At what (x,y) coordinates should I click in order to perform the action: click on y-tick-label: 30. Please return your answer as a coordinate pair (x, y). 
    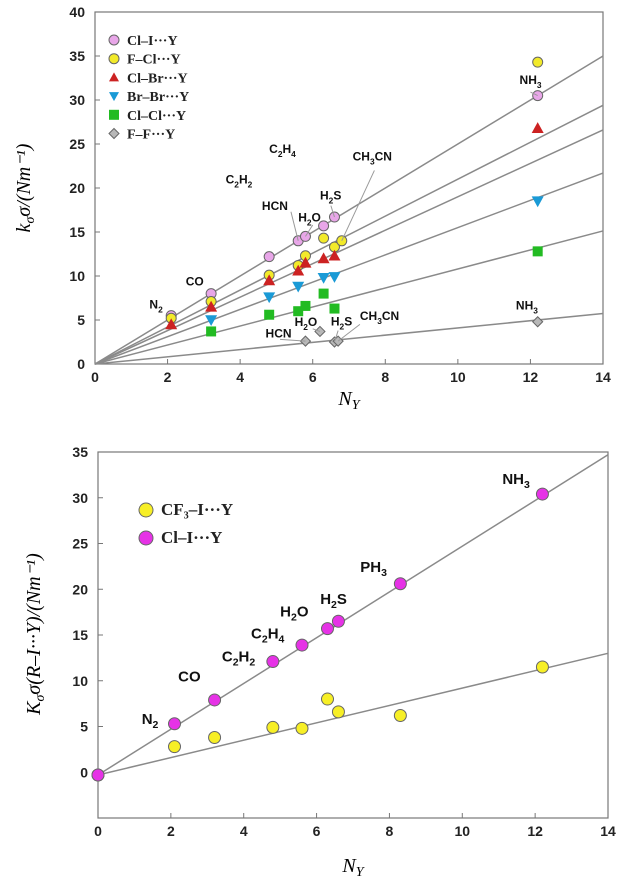
    Looking at the image, I should click on (77, 100).